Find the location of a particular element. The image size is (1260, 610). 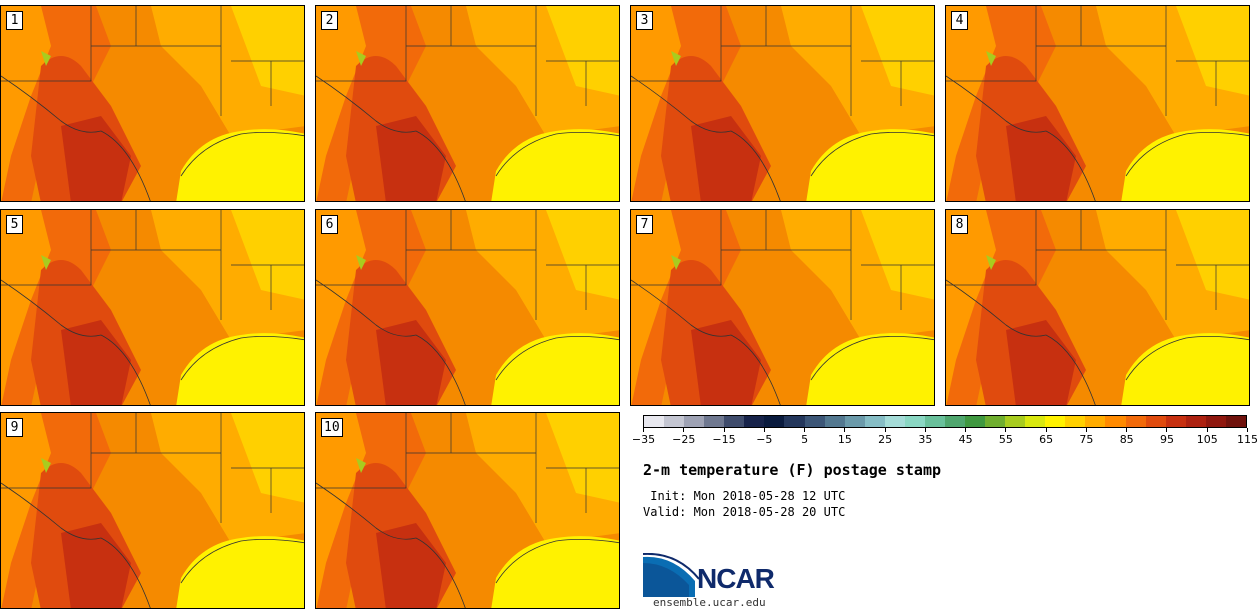

plot-title: 2-m temperature (F) postage stamp is located at coordinates (792, 470).